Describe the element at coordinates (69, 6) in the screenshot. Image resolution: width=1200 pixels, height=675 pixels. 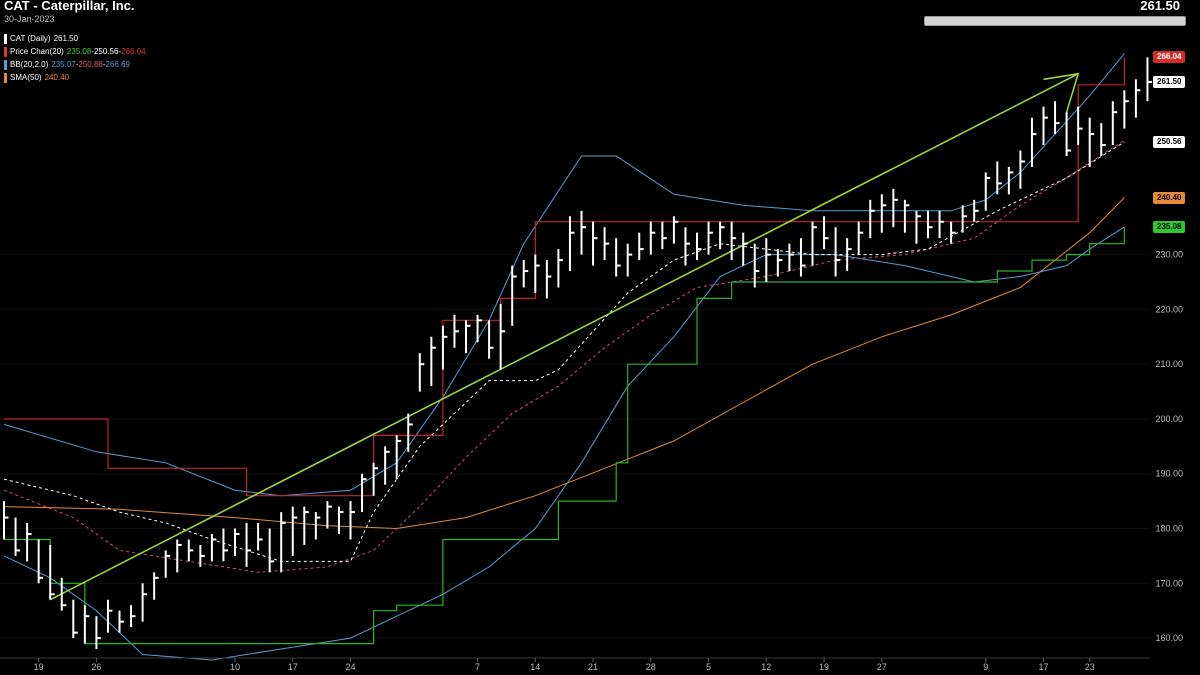
I see `chart-title: CAT - Caterpillar, Inc.` at that location.